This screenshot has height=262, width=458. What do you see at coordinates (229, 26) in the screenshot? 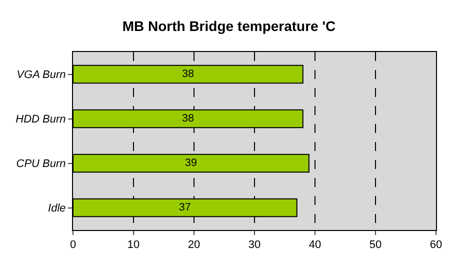
I see `chart-title: MB North Bridge temperature 'C` at bounding box center [229, 26].